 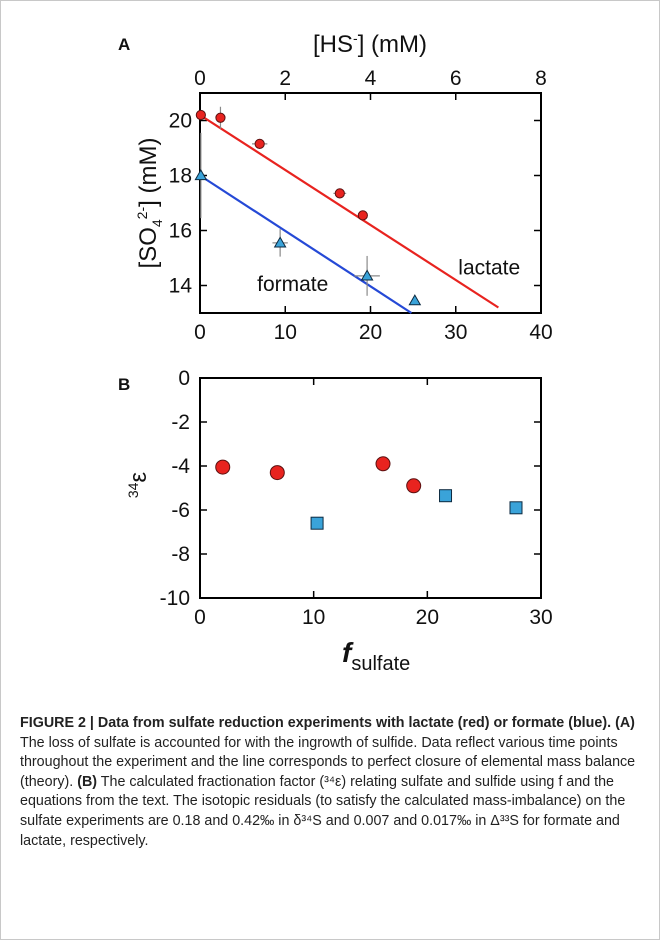 What do you see at coordinates (540, 332) in the screenshot?
I see `x-tick-label: 40` at bounding box center [540, 332].